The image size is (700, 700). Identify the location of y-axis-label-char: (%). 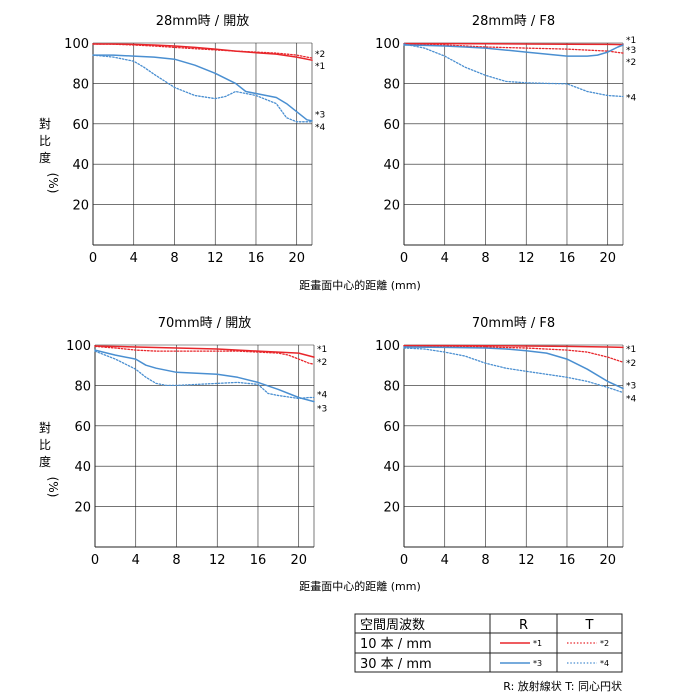
(53, 183).